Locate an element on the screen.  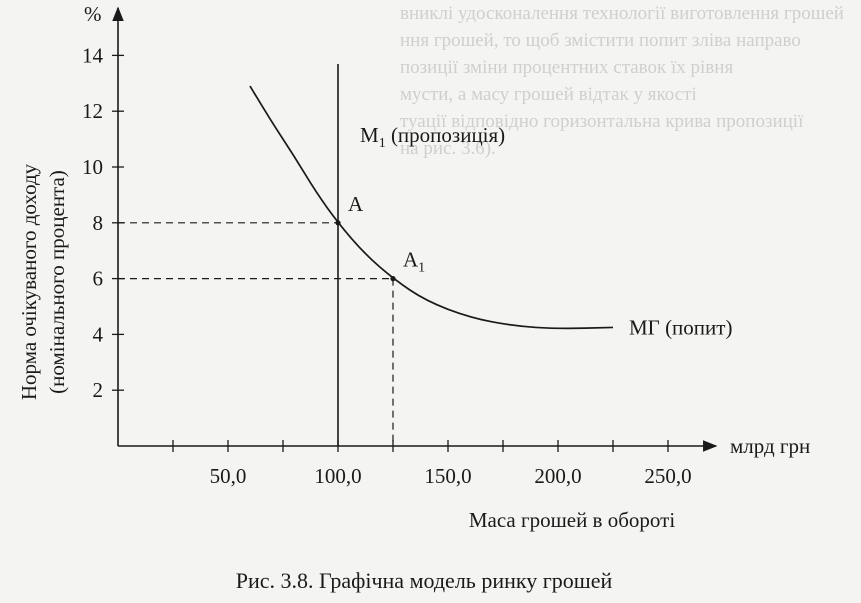
demand-curve-label: МГ (попит) is located at coordinates (680, 327).